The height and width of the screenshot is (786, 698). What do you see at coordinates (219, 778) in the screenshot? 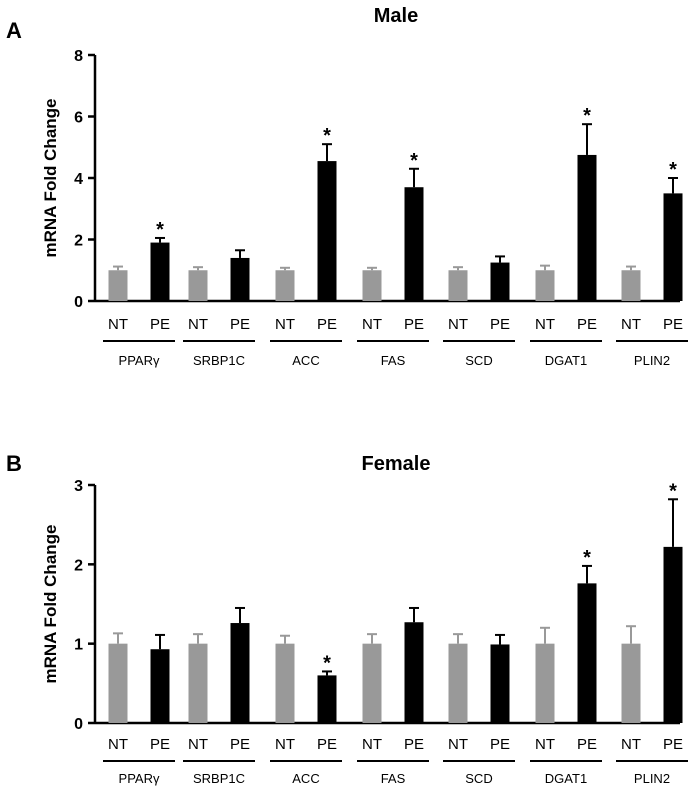
I see `panel-b-group-label: SRBP1C` at bounding box center [219, 778].